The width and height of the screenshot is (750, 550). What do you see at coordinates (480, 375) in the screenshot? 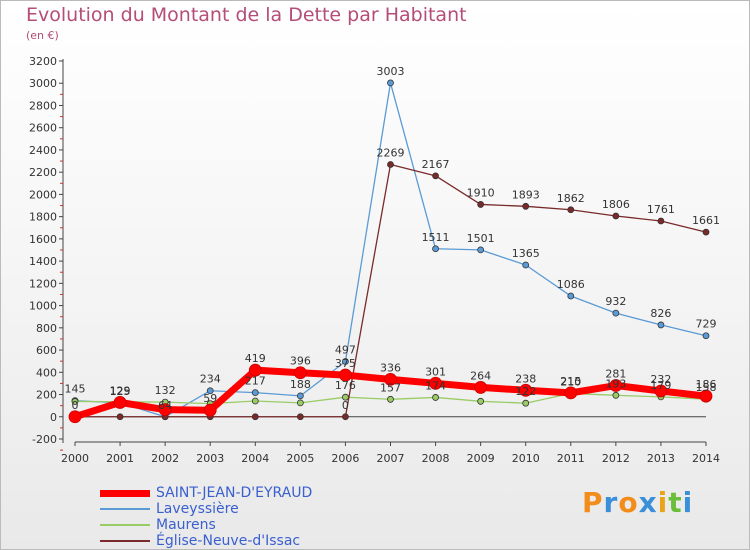
I see `data-label: 264` at bounding box center [480, 375].